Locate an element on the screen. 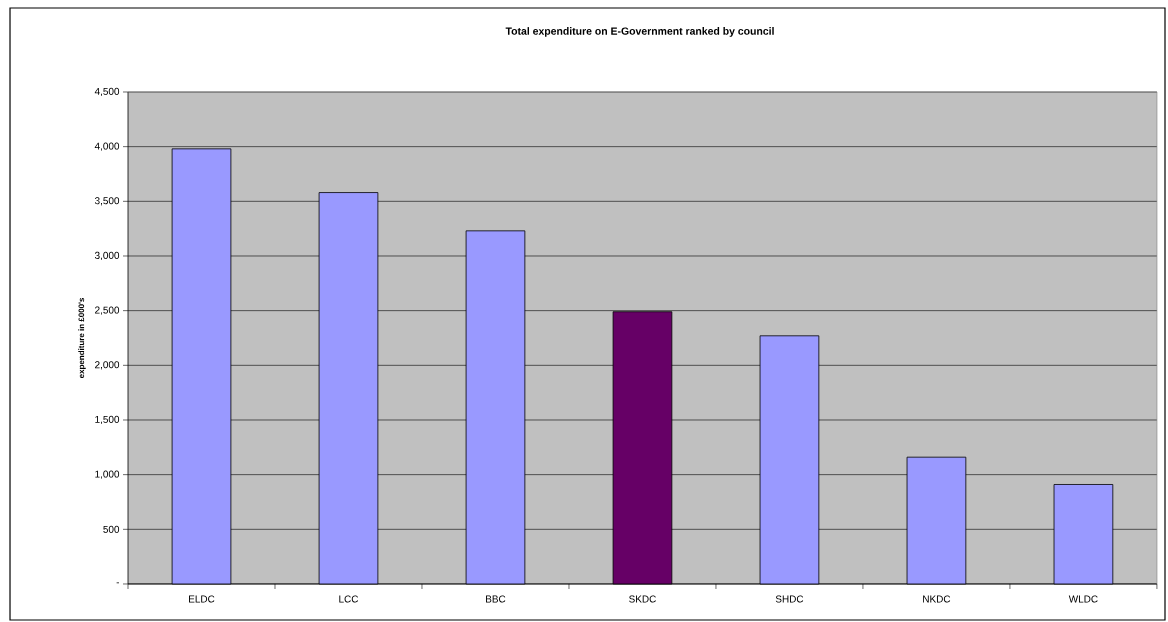 The image size is (1168, 622). x-tick-label: WLDC is located at coordinates (1083, 599).